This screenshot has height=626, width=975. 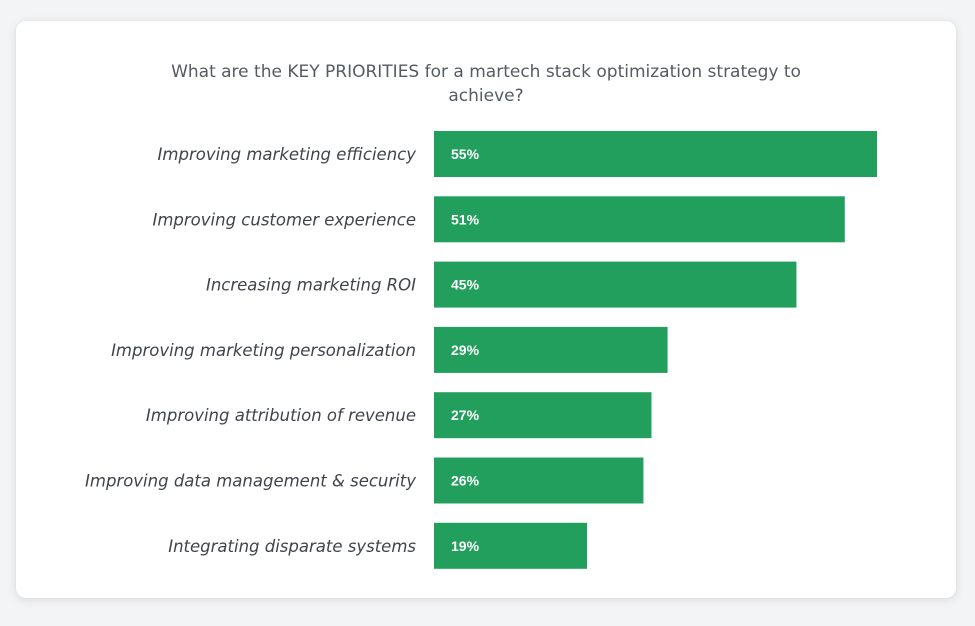 What do you see at coordinates (287, 154) in the screenshot?
I see `category-label-improving-marketing-efficiency: Improving marketing efficiency` at bounding box center [287, 154].